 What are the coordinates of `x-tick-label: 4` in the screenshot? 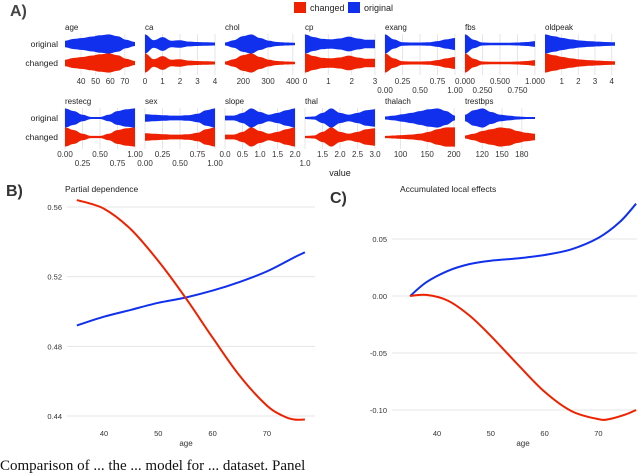 It's located at (215, 81).